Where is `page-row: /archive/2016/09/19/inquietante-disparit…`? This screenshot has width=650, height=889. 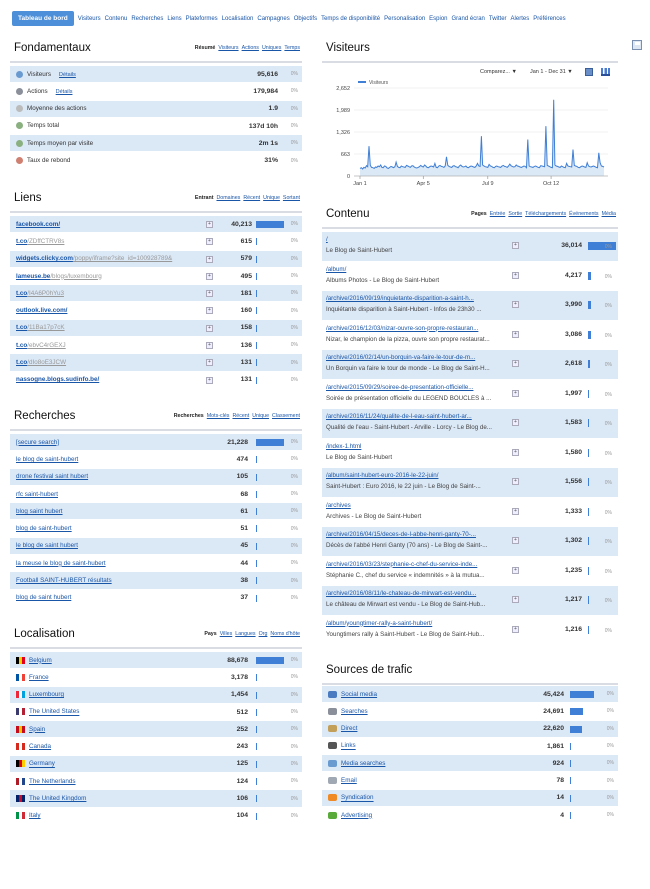
page-row: /archive/2016/09/19/inquietante-disparit… is located at coordinates (470, 306).